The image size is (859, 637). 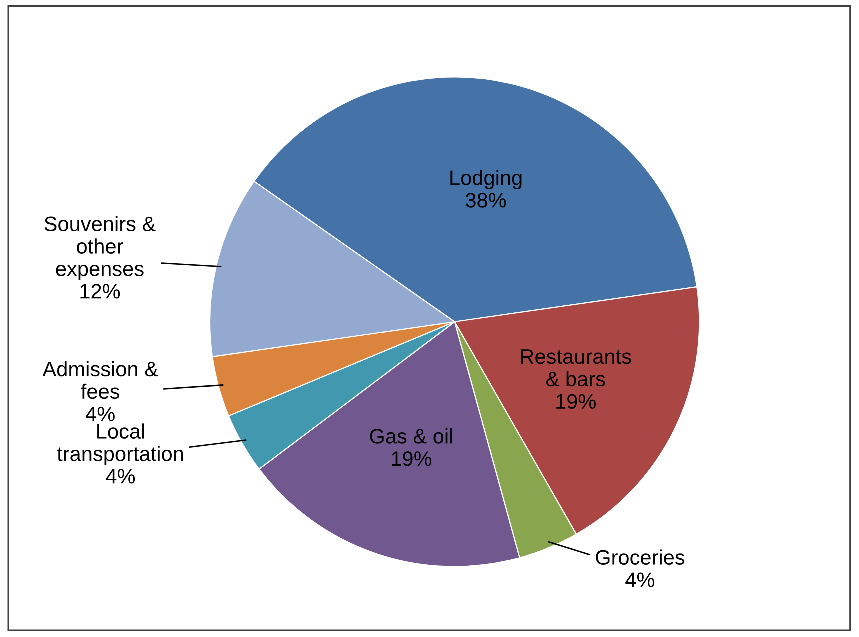 What do you see at coordinates (100, 291) in the screenshot?
I see `data-label: 12%` at bounding box center [100, 291].